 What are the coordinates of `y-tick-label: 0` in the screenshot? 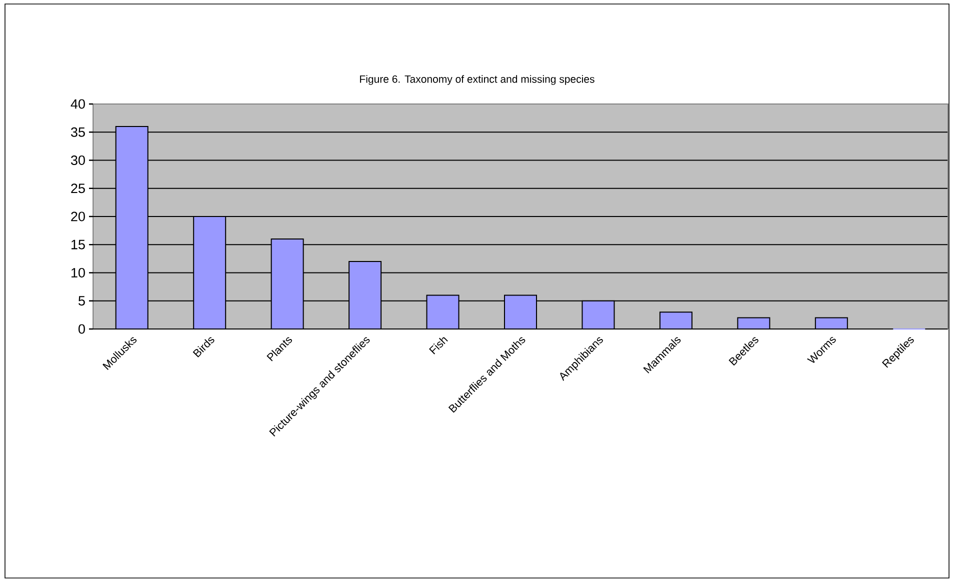 It's located at (81, 329).